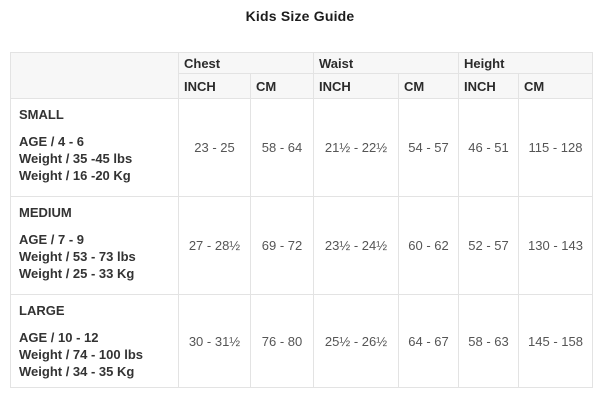 The image size is (600, 412). I want to click on height-cm-value: 145 - 158, so click(556, 341).